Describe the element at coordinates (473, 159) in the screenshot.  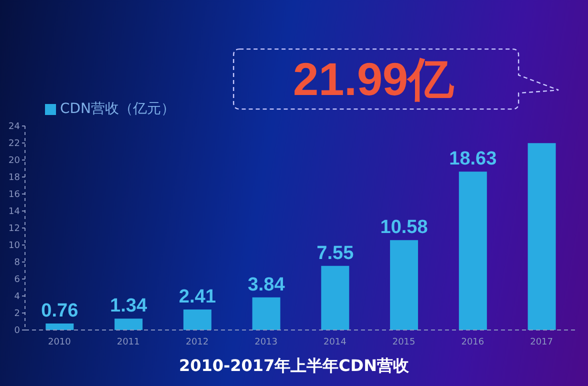
I see `data-label: 18.63` at that location.